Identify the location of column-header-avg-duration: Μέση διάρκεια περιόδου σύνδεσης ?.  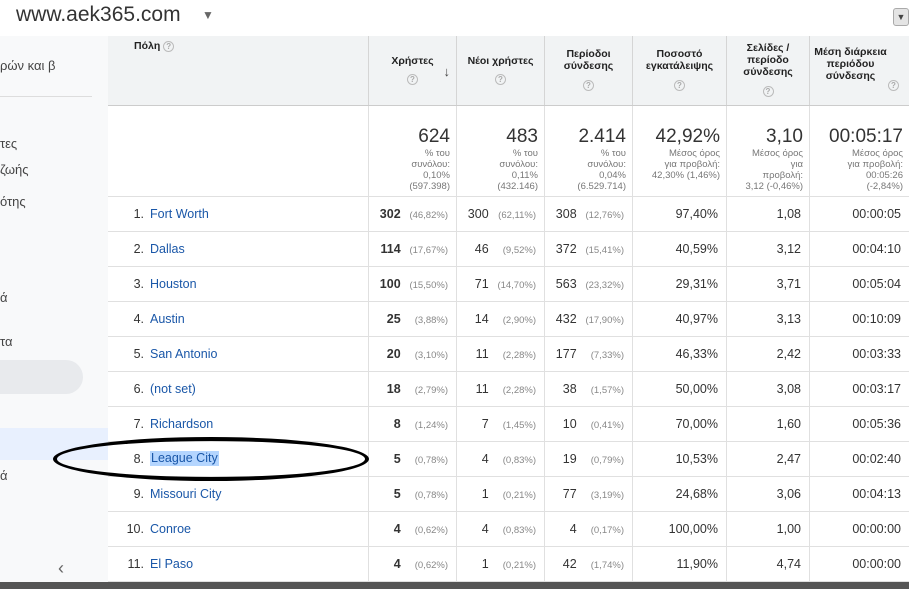
(859, 70).